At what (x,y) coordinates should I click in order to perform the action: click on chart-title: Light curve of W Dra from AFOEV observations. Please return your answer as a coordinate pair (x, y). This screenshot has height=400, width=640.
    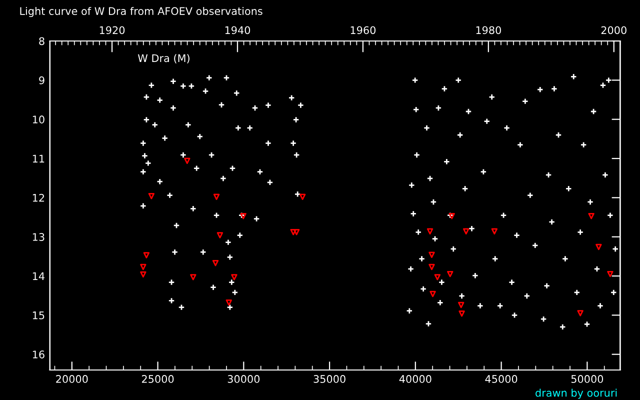
    Looking at the image, I should click on (141, 12).